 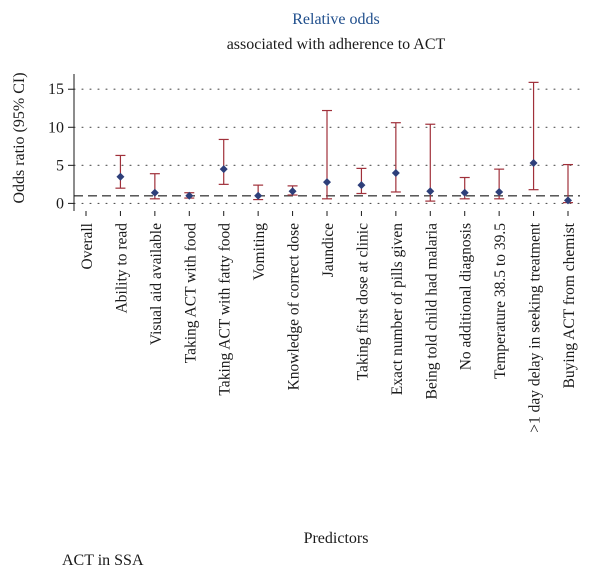 What do you see at coordinates (60, 203) in the screenshot?
I see `y-tick-label: 0` at bounding box center [60, 203].